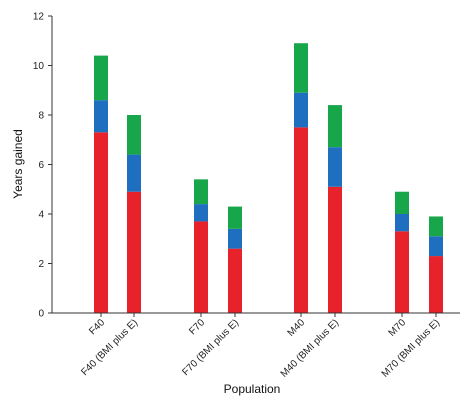  What do you see at coordinates (411, 348) in the screenshot?
I see `x-tick-label: M70 (BMI plus E)` at bounding box center [411, 348].